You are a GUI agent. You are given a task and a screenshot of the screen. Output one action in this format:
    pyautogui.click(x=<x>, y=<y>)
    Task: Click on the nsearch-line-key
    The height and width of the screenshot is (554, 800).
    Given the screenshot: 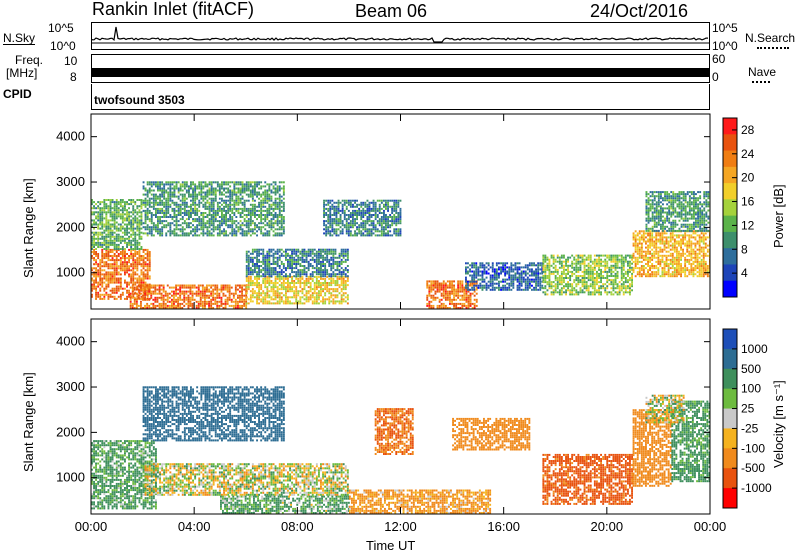 What is the action you would take?
    pyautogui.click(x=773, y=48)
    